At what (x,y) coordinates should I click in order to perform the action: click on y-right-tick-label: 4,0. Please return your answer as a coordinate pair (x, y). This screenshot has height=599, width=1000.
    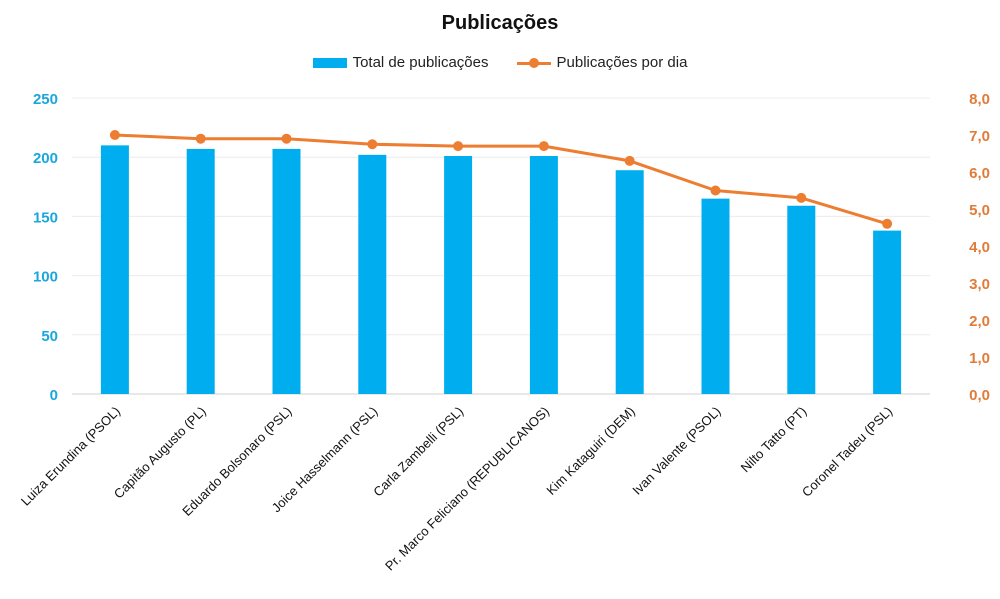
    Looking at the image, I should click on (979, 247).